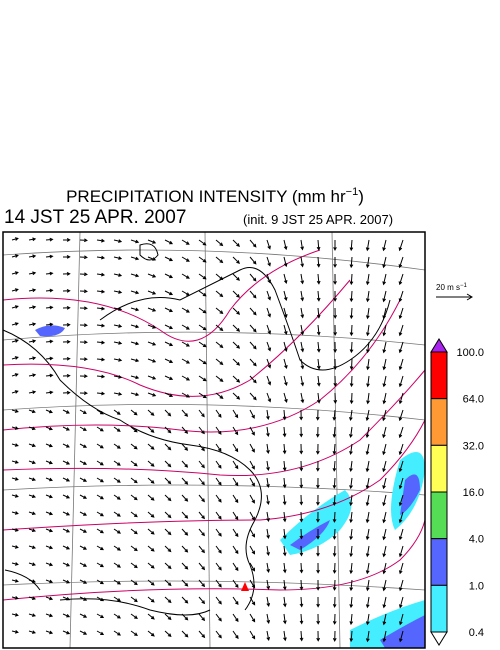  I want to click on title-sup: −1, so click(352, 192).